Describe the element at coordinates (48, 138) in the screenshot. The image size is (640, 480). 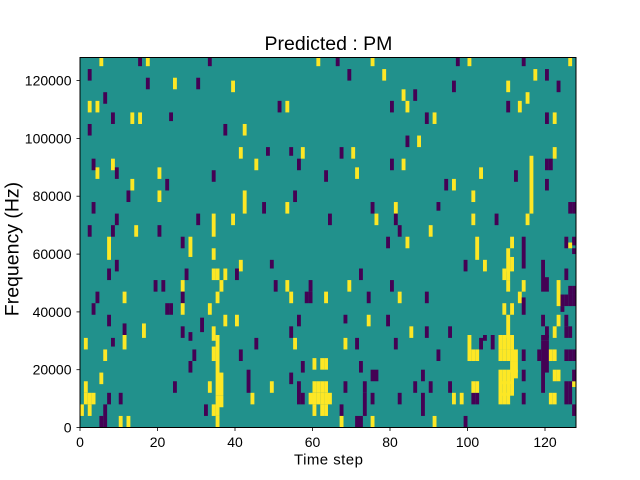
I see `svg-text: 100000` at that location.